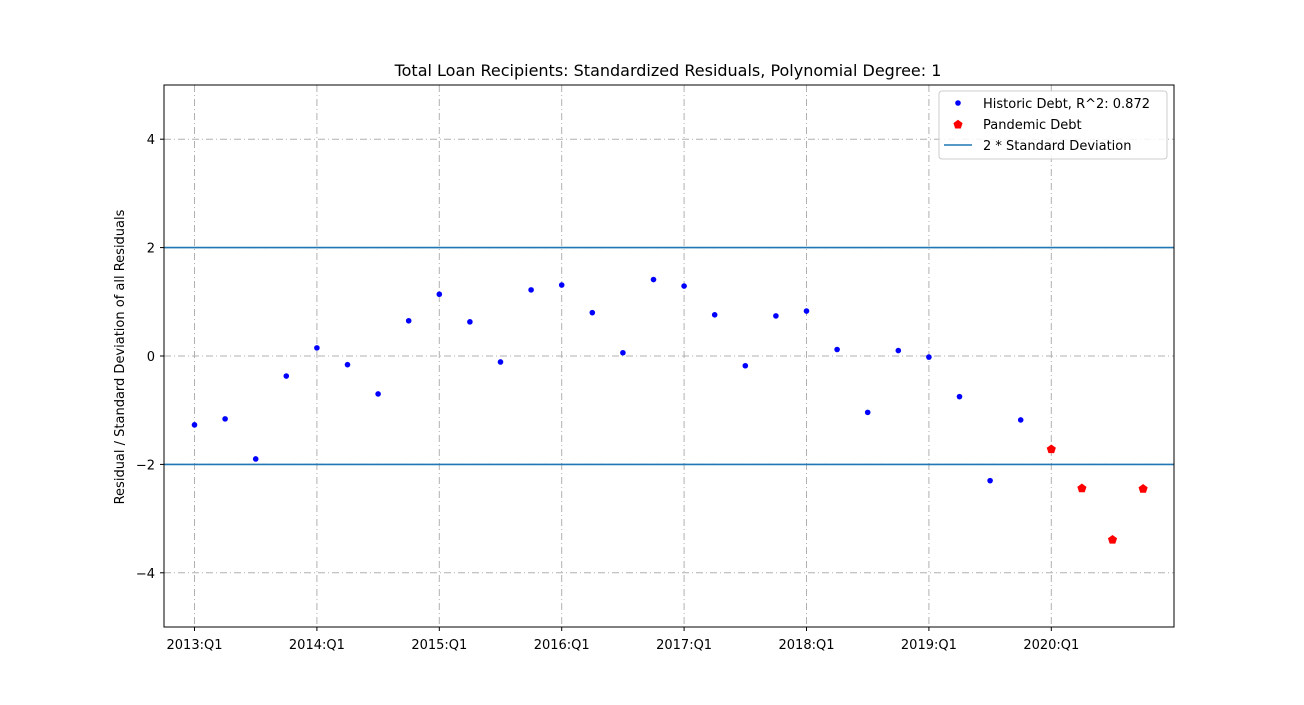 The height and width of the screenshot is (705, 1304). What do you see at coordinates (1066, 104) in the screenshot?
I see `legend-label: Historic Debt, R^2: 0.872` at bounding box center [1066, 104].